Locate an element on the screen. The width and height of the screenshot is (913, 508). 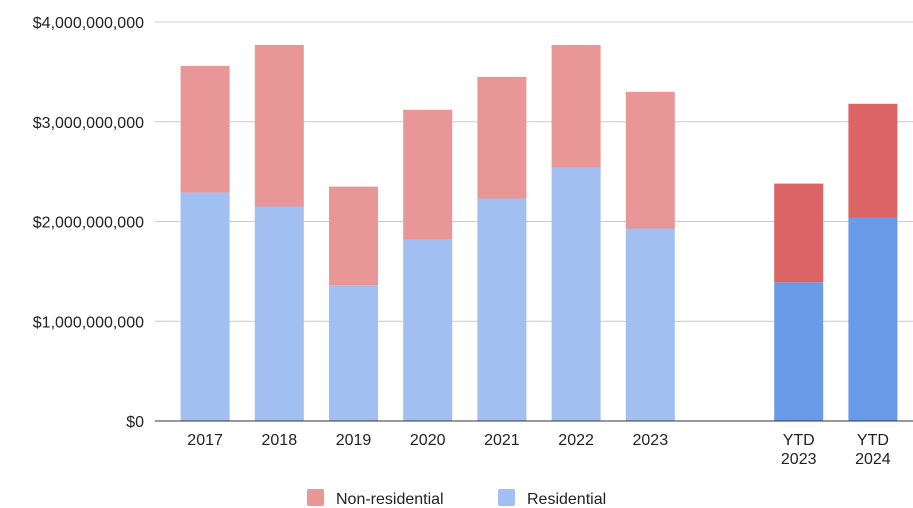
x-tick-label: 2019 is located at coordinates (354, 440).